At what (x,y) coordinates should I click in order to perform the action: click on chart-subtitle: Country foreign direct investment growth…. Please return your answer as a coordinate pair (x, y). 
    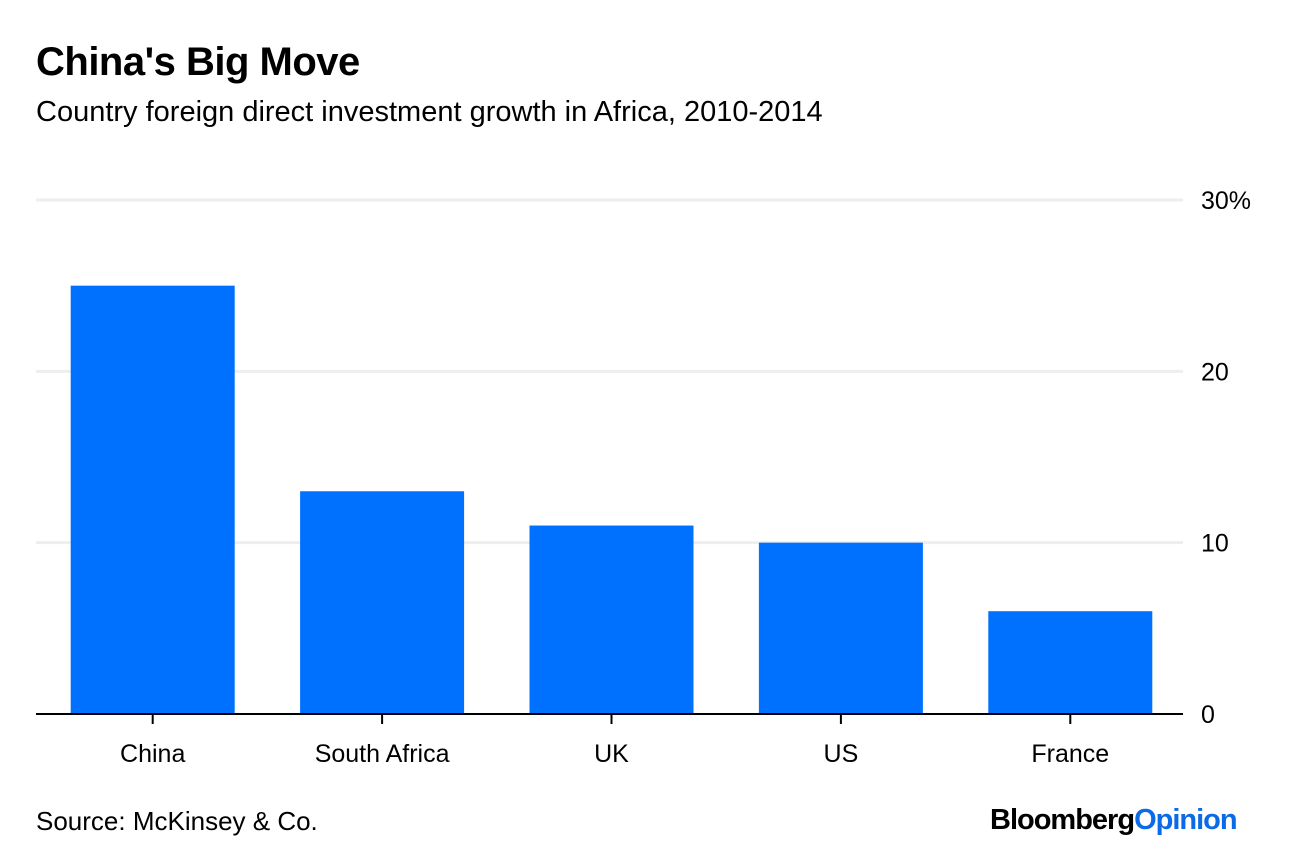
    Looking at the image, I should click on (429, 112).